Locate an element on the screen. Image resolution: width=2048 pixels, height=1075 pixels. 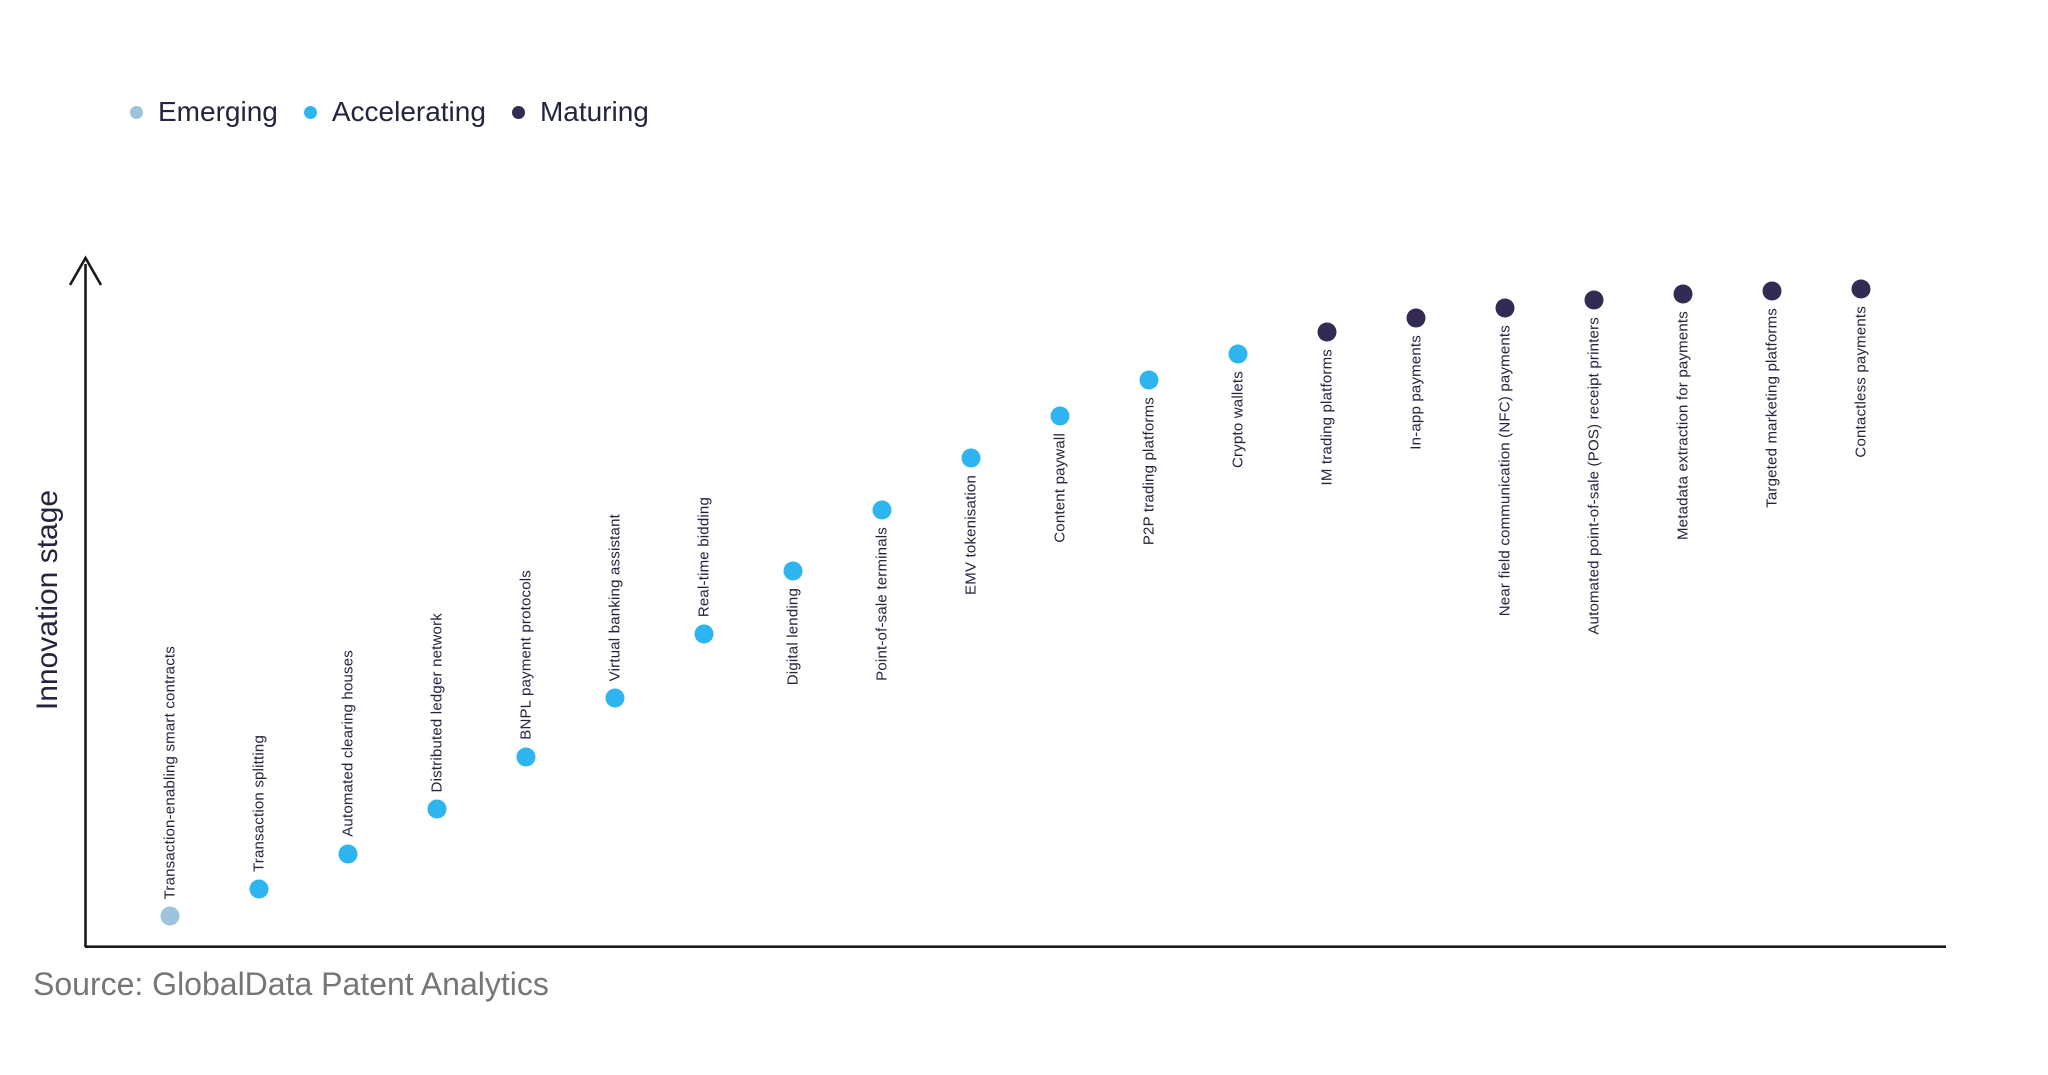
data-point-label: Content paywall is located at coordinates (1060, 487).